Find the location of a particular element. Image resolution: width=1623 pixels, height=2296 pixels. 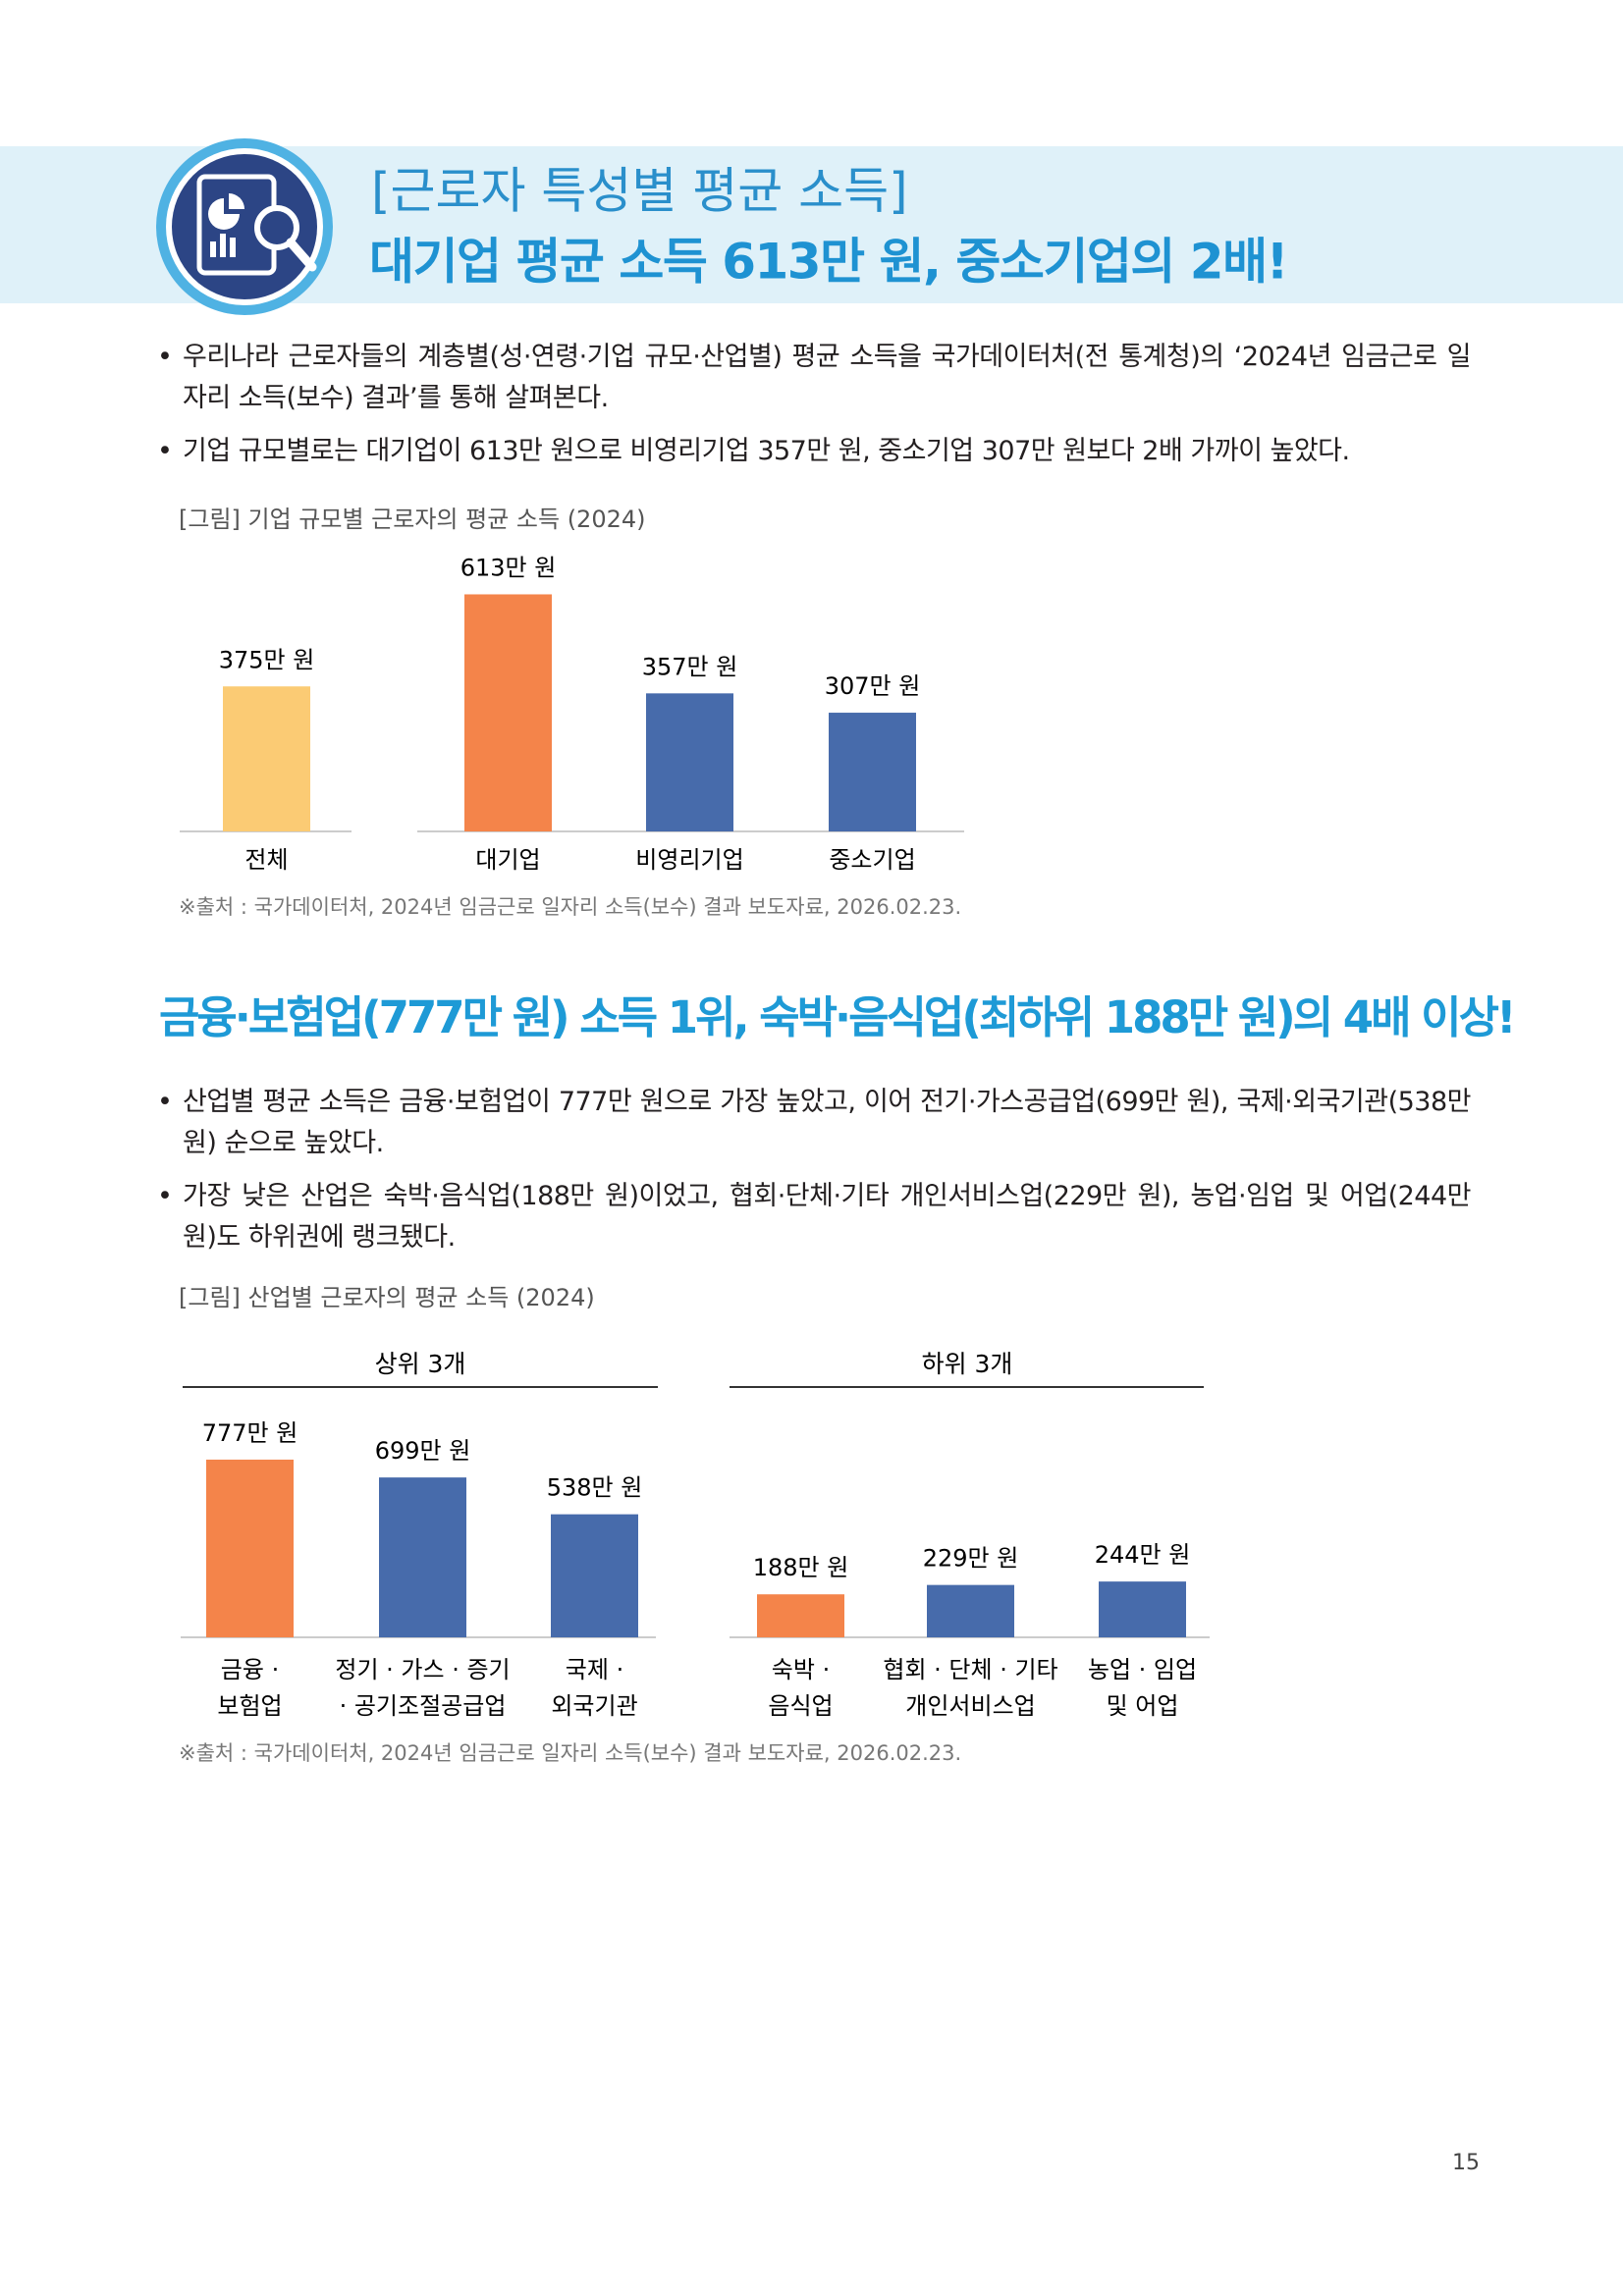

value-label: 357만 원 is located at coordinates (690, 666).